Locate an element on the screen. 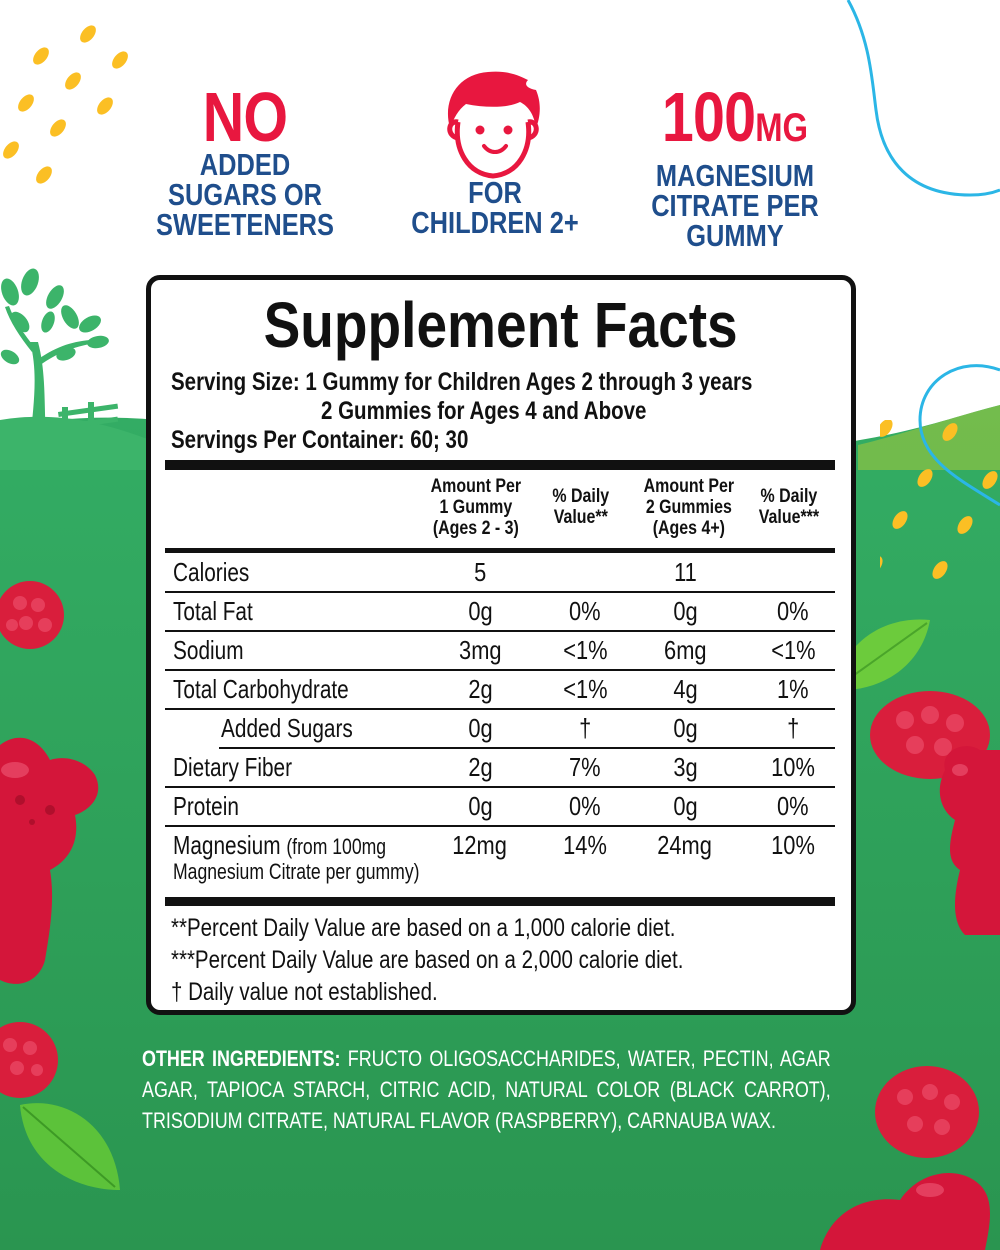  badge-no-big: NO is located at coordinates (245, 117).